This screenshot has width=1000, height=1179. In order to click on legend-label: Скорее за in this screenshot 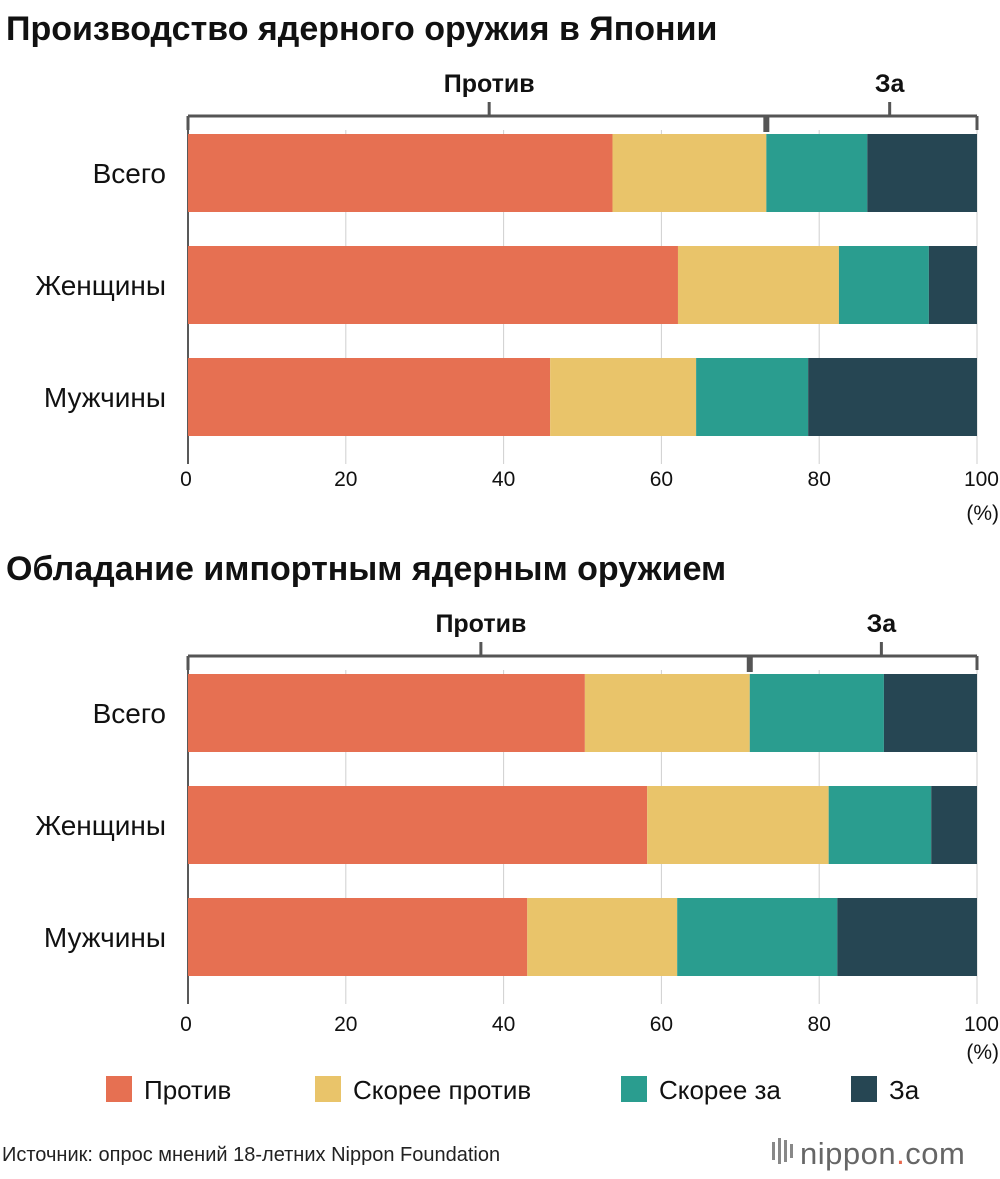, I will do `click(720, 1090)`.